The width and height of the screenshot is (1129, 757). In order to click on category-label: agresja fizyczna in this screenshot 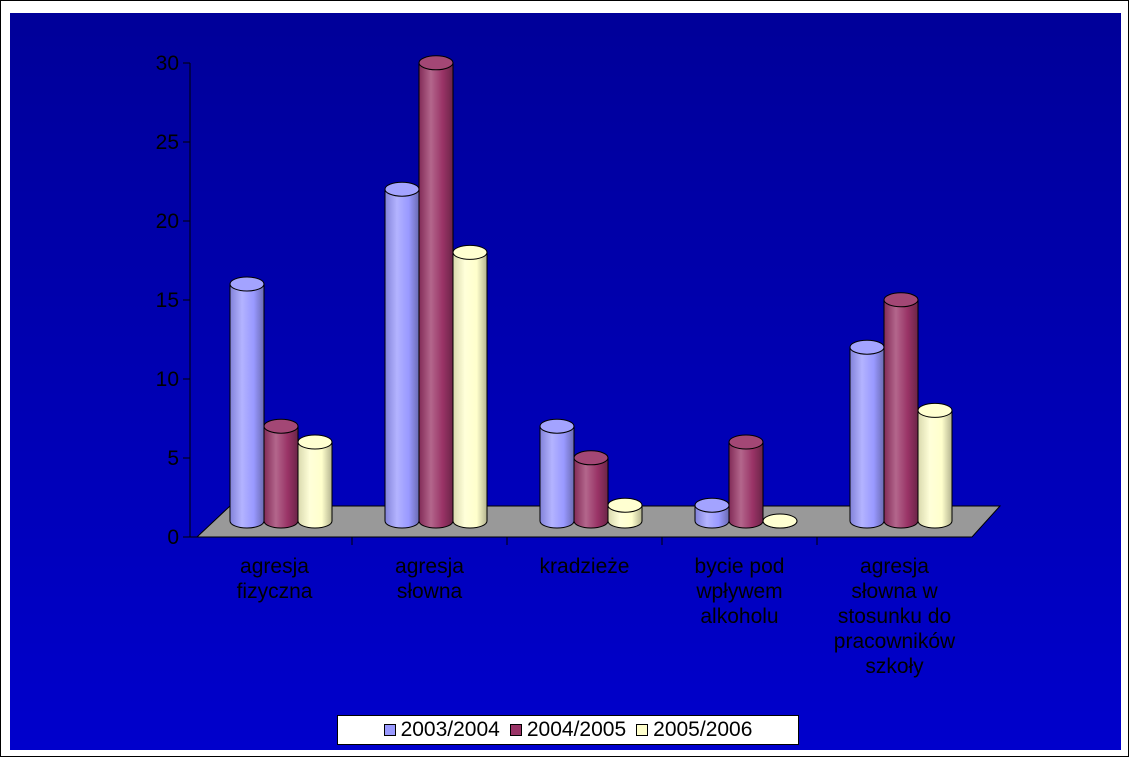, I will do `click(274, 579)`.